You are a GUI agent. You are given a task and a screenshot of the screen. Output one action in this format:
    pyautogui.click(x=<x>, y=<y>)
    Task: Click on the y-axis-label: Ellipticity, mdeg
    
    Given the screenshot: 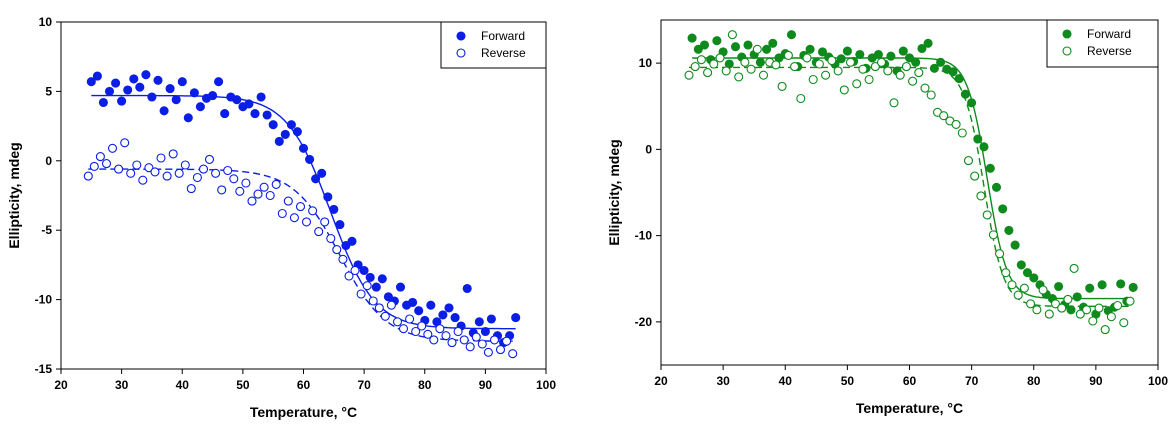 What is the action you would take?
    pyautogui.click(x=14, y=195)
    